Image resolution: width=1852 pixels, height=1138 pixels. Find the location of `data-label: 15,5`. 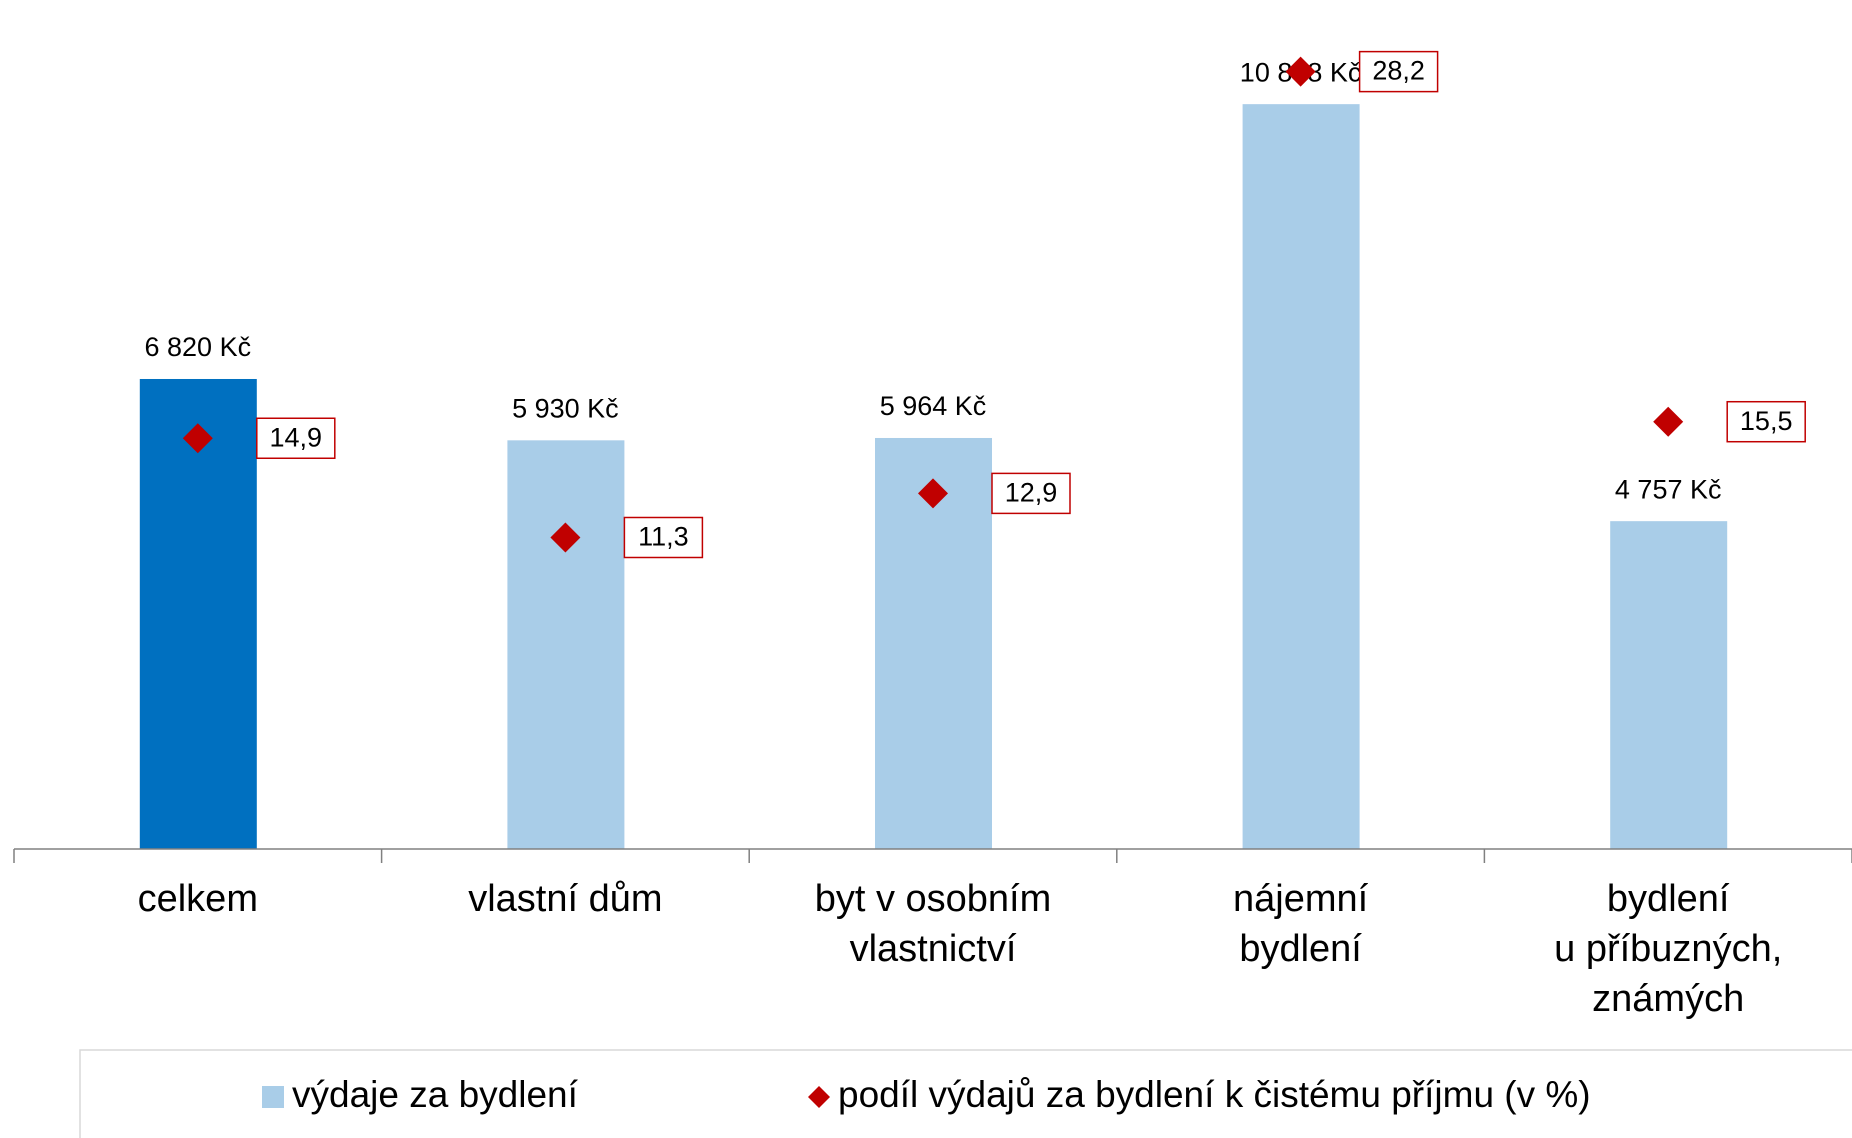

data-label: 15,5 is located at coordinates (1766, 421).